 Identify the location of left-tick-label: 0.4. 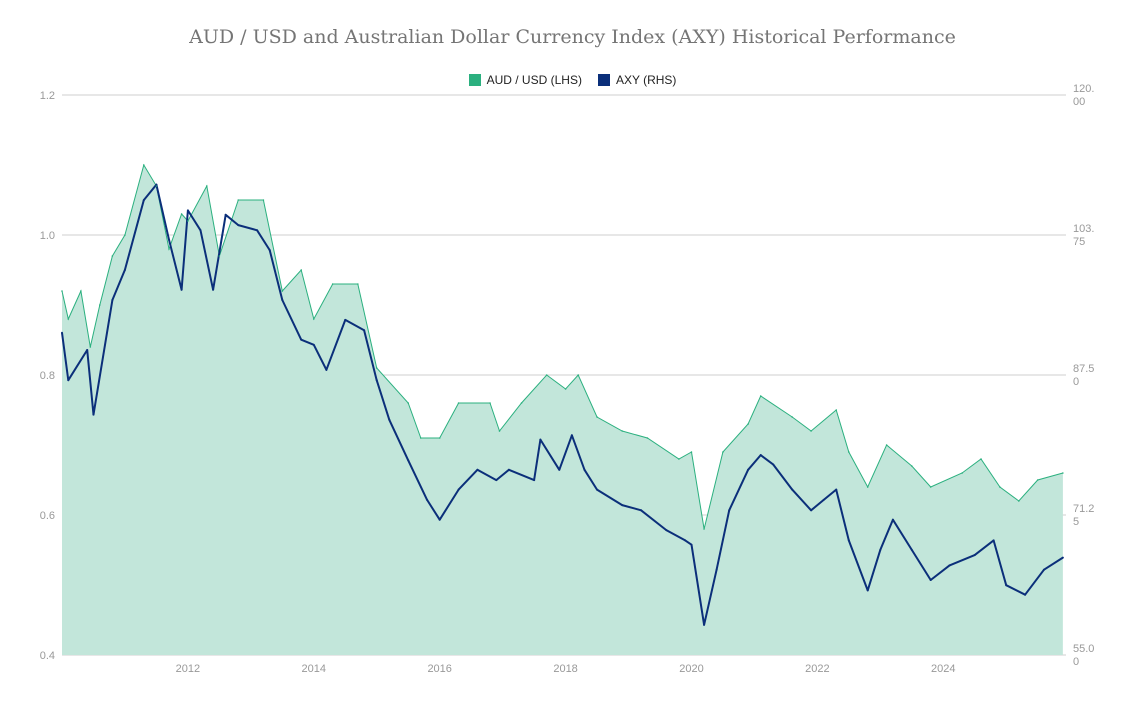
(47, 656).